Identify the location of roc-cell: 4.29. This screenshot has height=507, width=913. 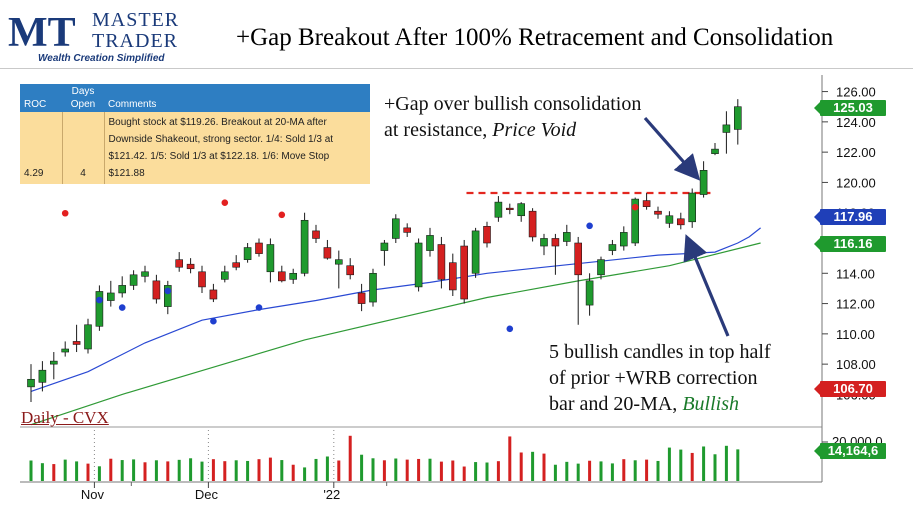
(41, 148).